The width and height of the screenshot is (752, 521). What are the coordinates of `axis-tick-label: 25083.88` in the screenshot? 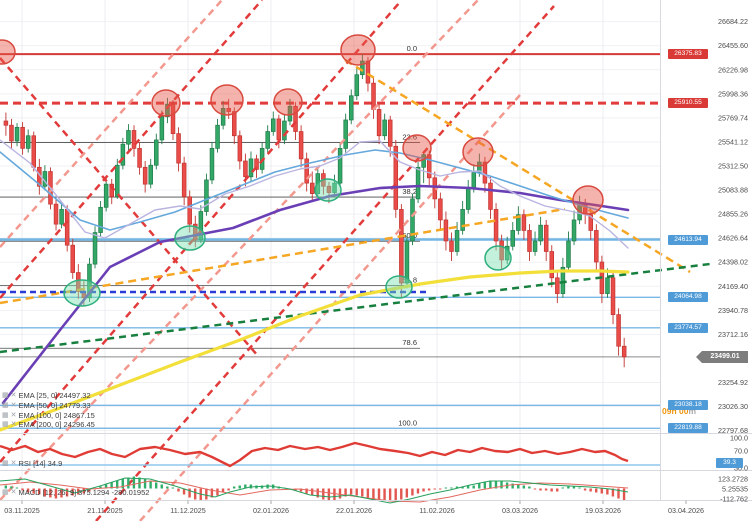 It's located at (733, 190).